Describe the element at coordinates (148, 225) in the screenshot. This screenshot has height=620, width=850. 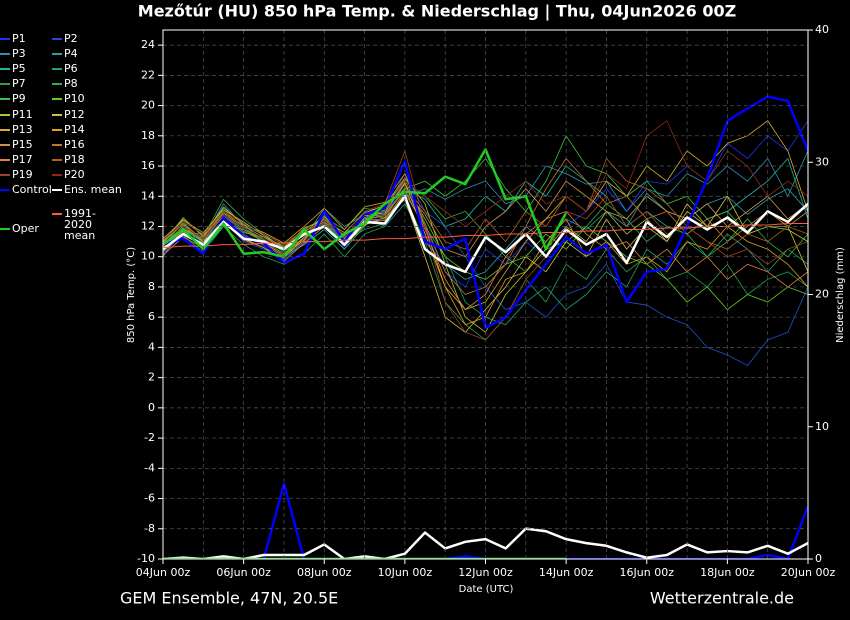
I see `y-tick-label: 12` at that location.